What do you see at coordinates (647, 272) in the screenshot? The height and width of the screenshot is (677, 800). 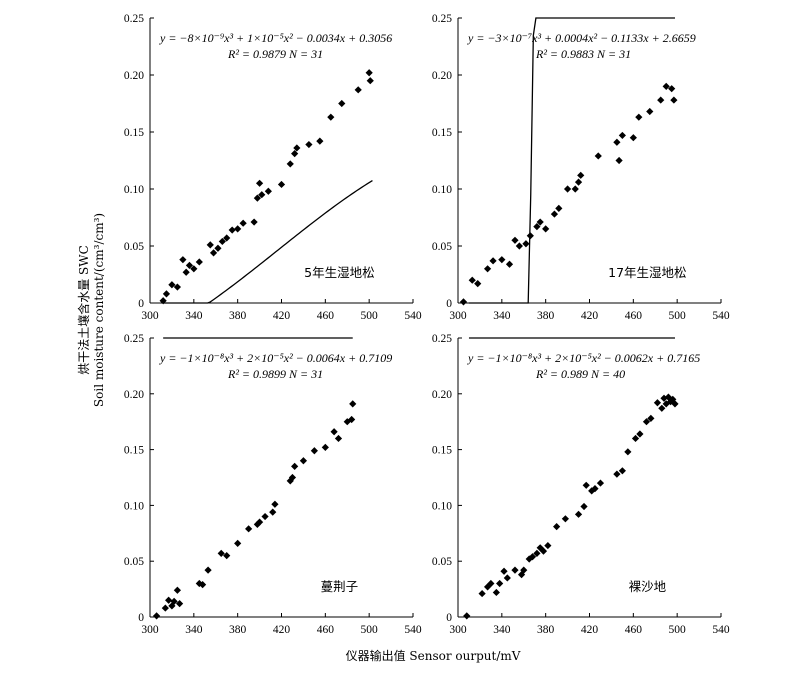 I see `panel-label: 17年生湿地松` at bounding box center [647, 272].